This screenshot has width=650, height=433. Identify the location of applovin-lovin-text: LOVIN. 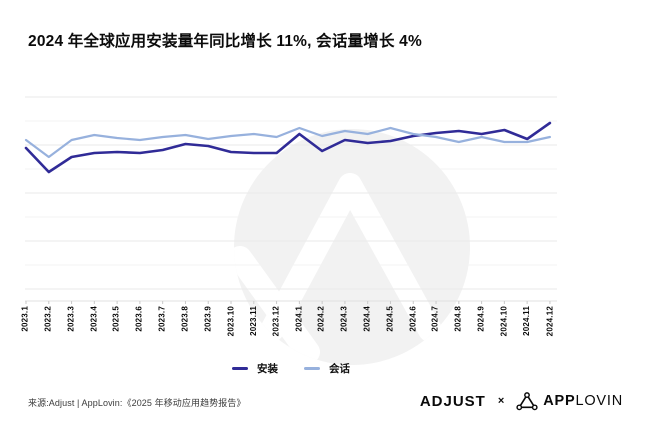
(599, 401).